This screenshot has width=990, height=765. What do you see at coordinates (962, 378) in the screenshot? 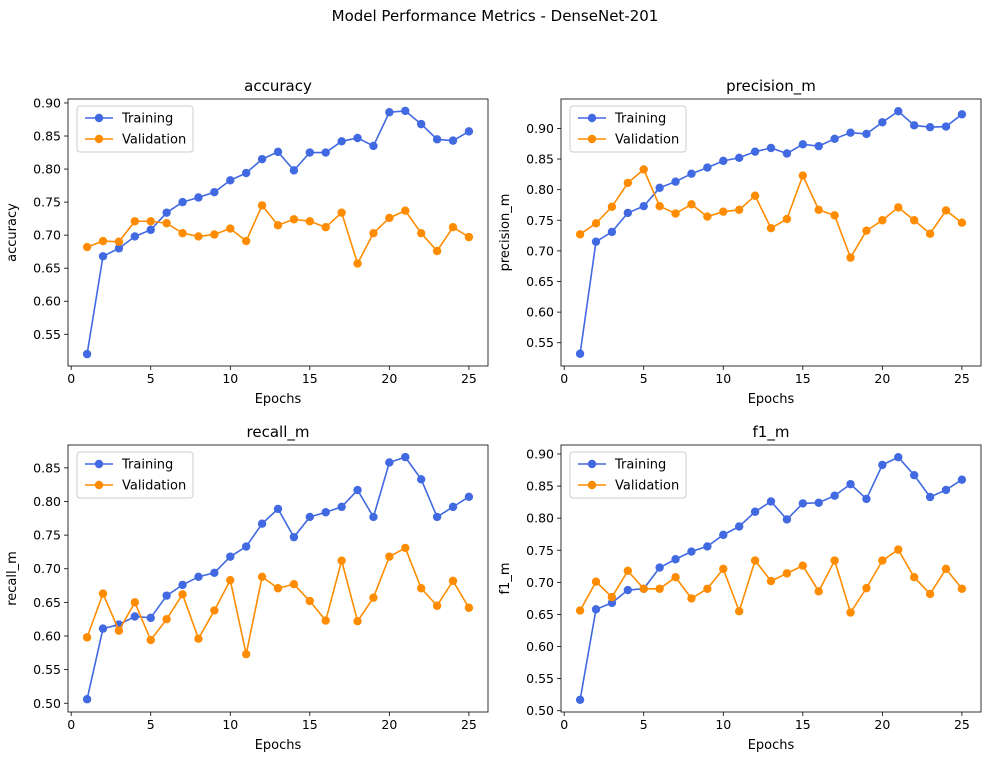
I see `x-tick-label: 25` at bounding box center [962, 378].